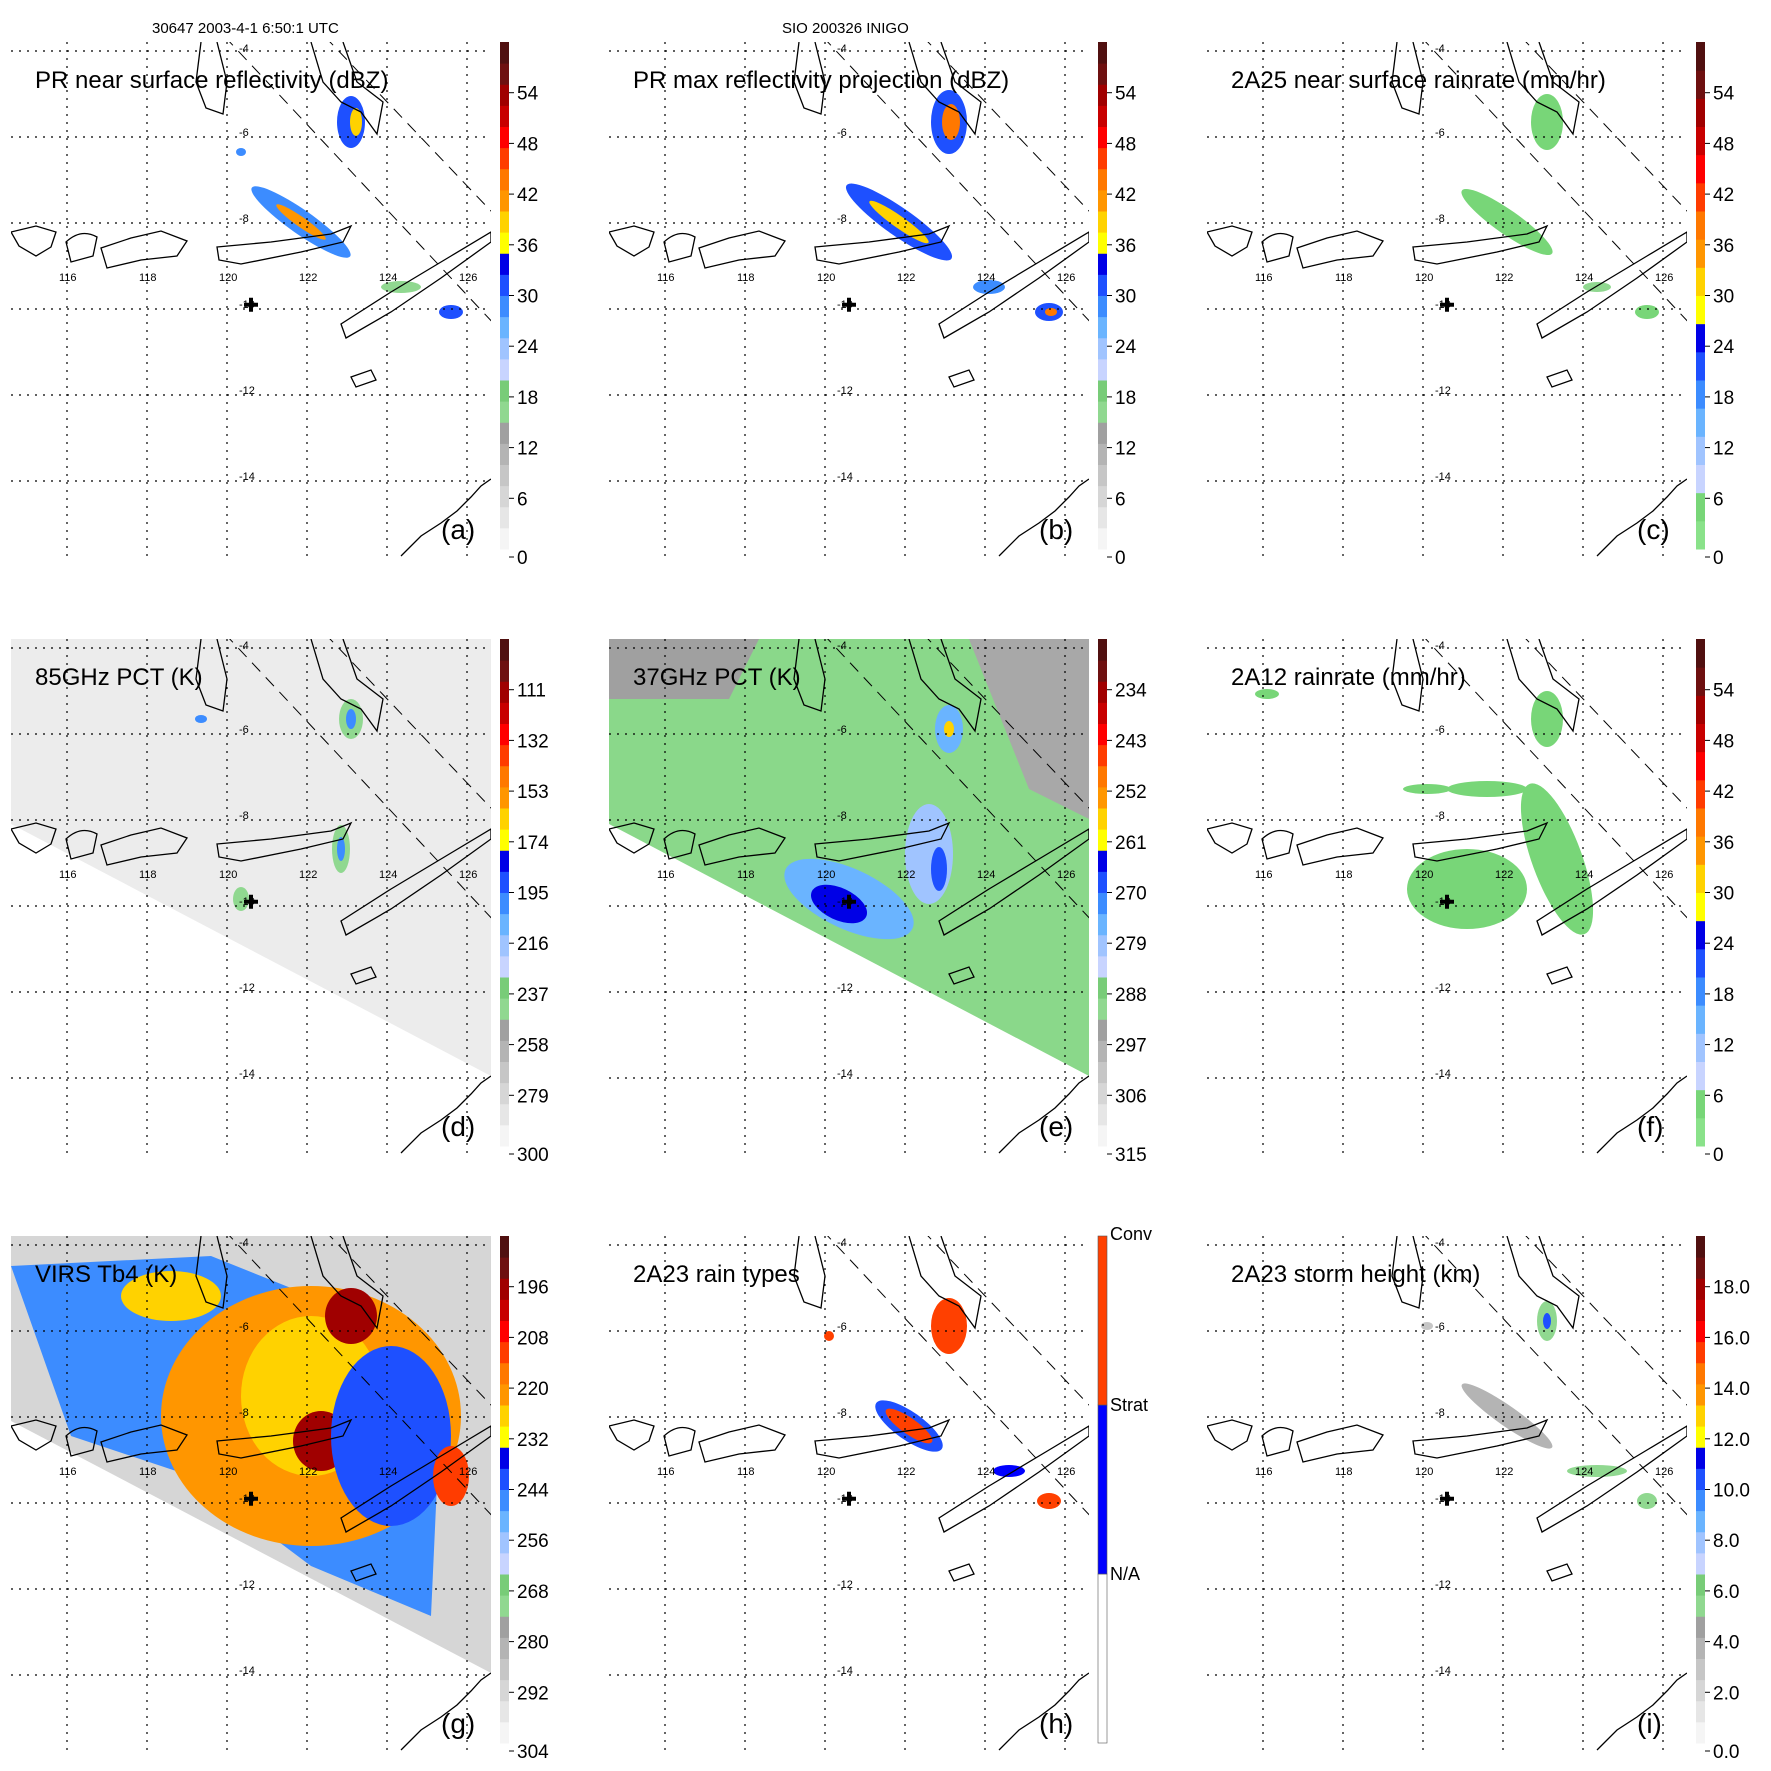 The height and width of the screenshot is (1771, 1771). What do you see at coordinates (247, 1671) in the screenshot?
I see `lat-tick-label: -14` at bounding box center [247, 1671].